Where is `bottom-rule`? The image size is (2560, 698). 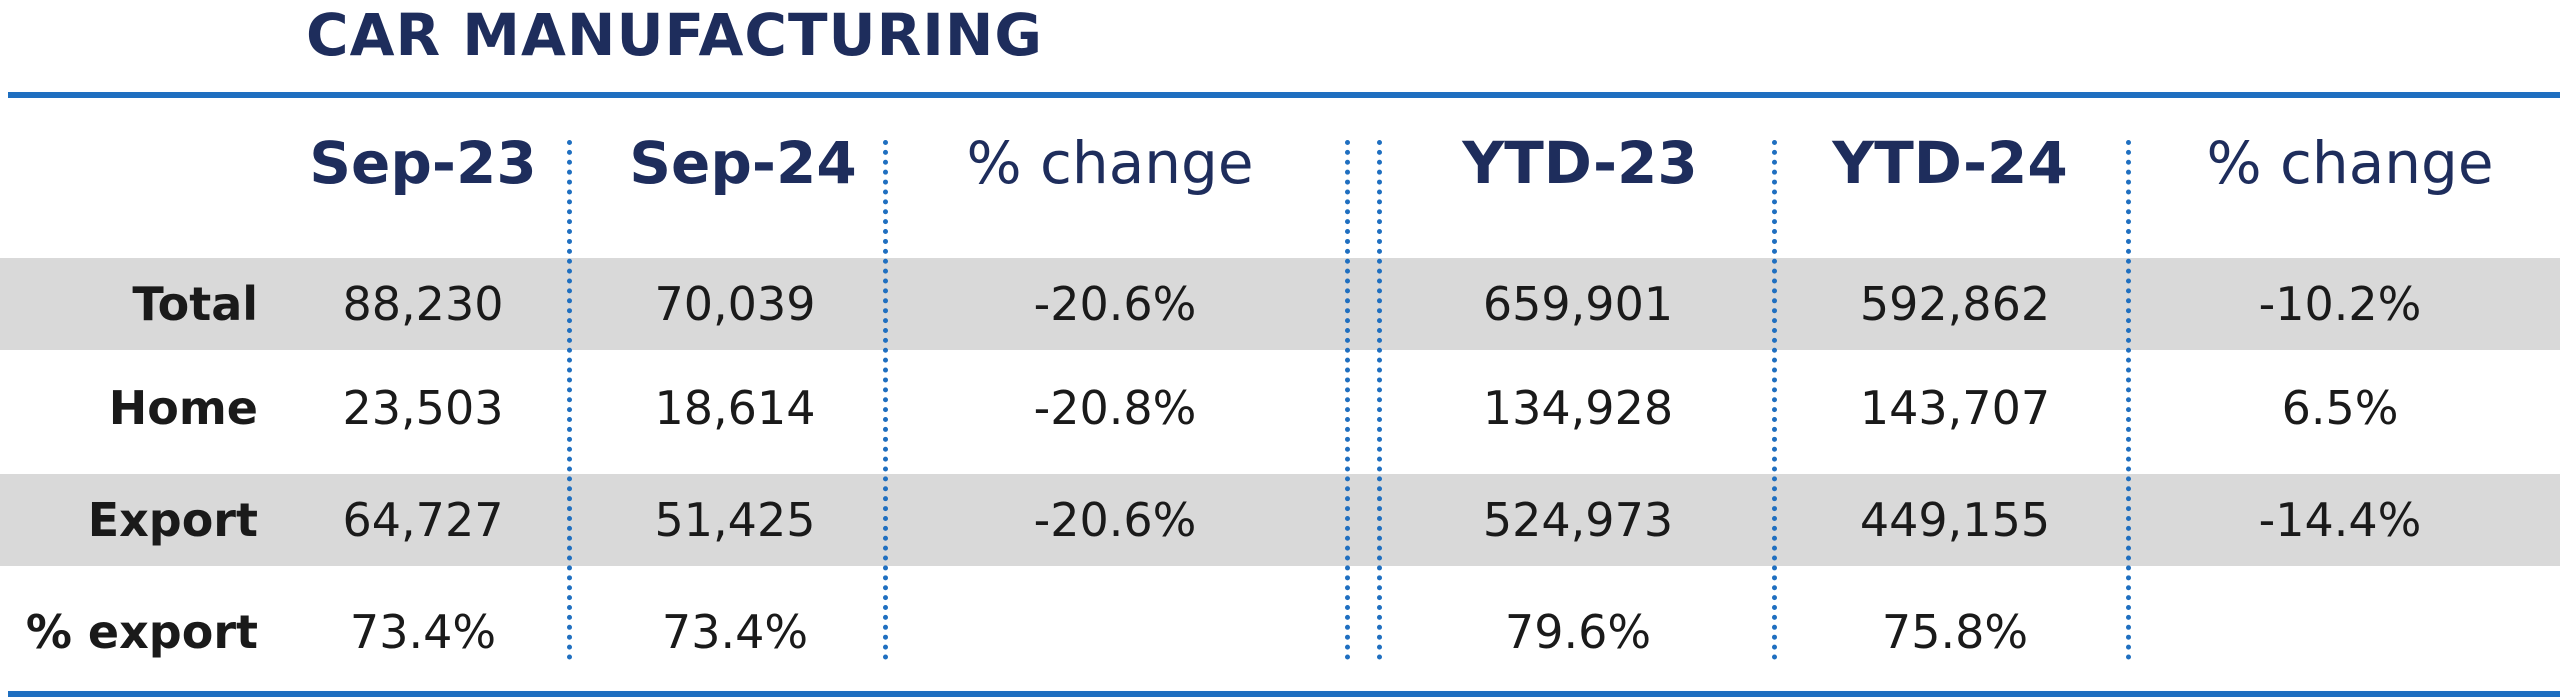 bottom-rule is located at coordinates (1284, 694).